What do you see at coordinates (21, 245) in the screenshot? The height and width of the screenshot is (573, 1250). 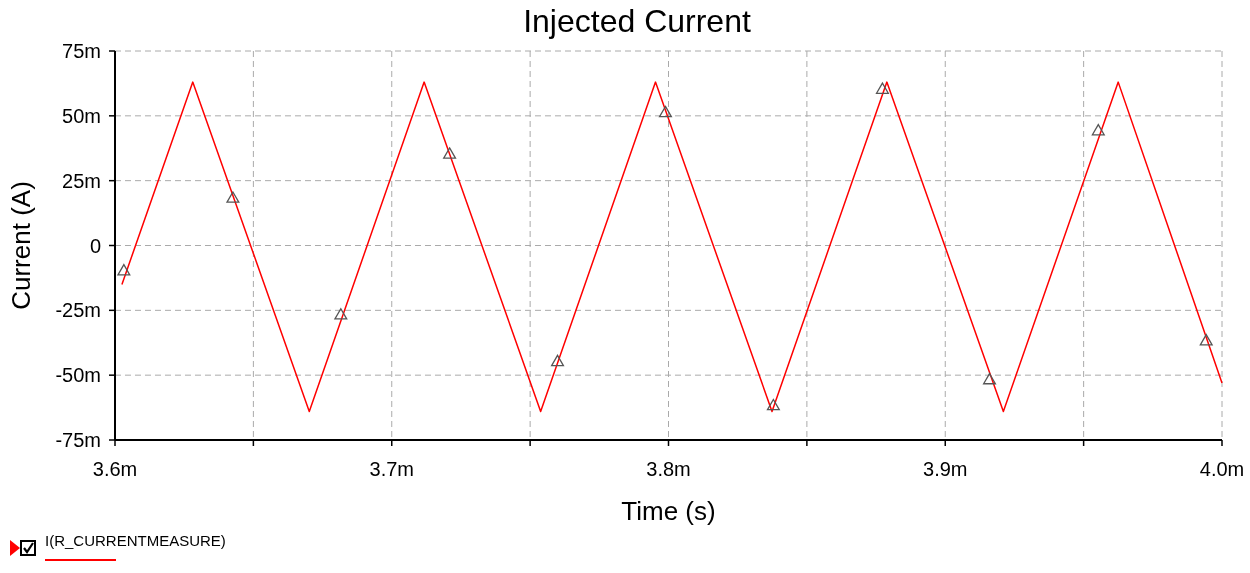 I see `y-axis-title: Current (A)` at bounding box center [21, 245].